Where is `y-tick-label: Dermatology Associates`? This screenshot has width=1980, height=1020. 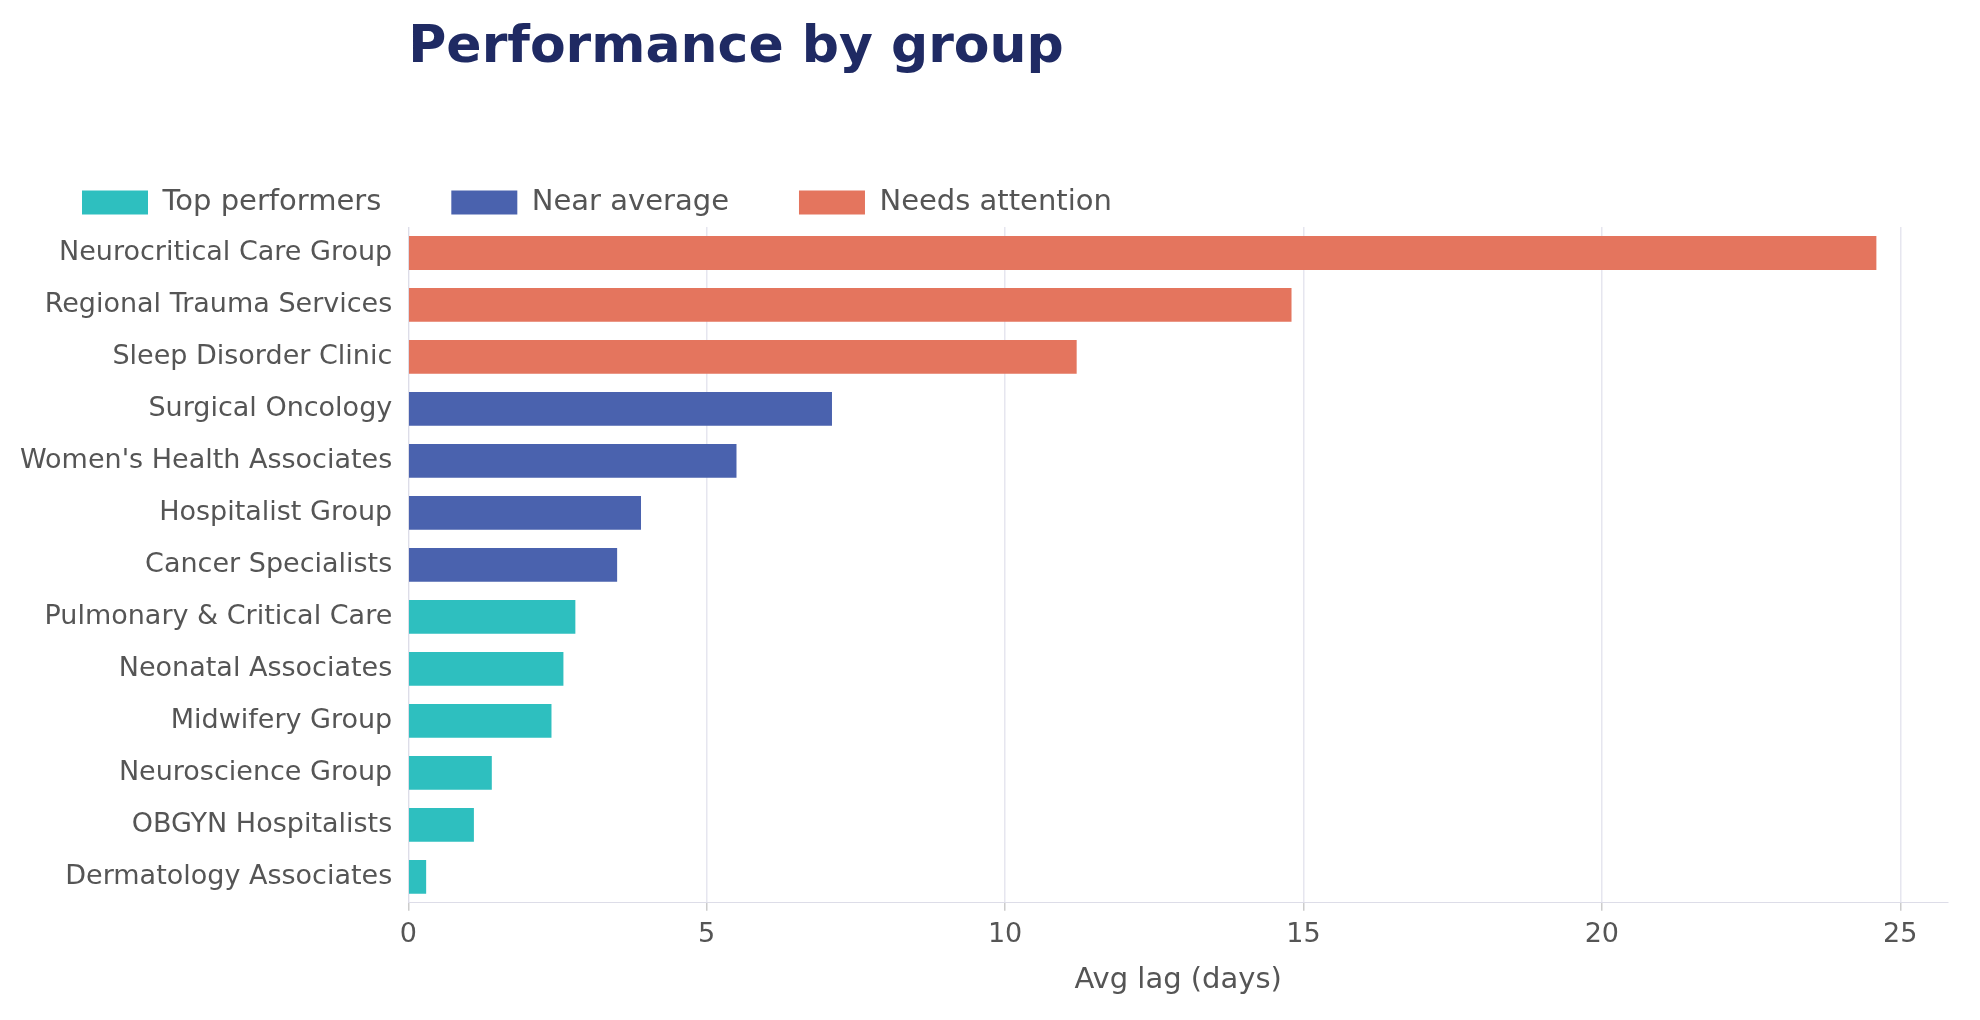
y-tick-label: Dermatology Associates is located at coordinates (229, 874).